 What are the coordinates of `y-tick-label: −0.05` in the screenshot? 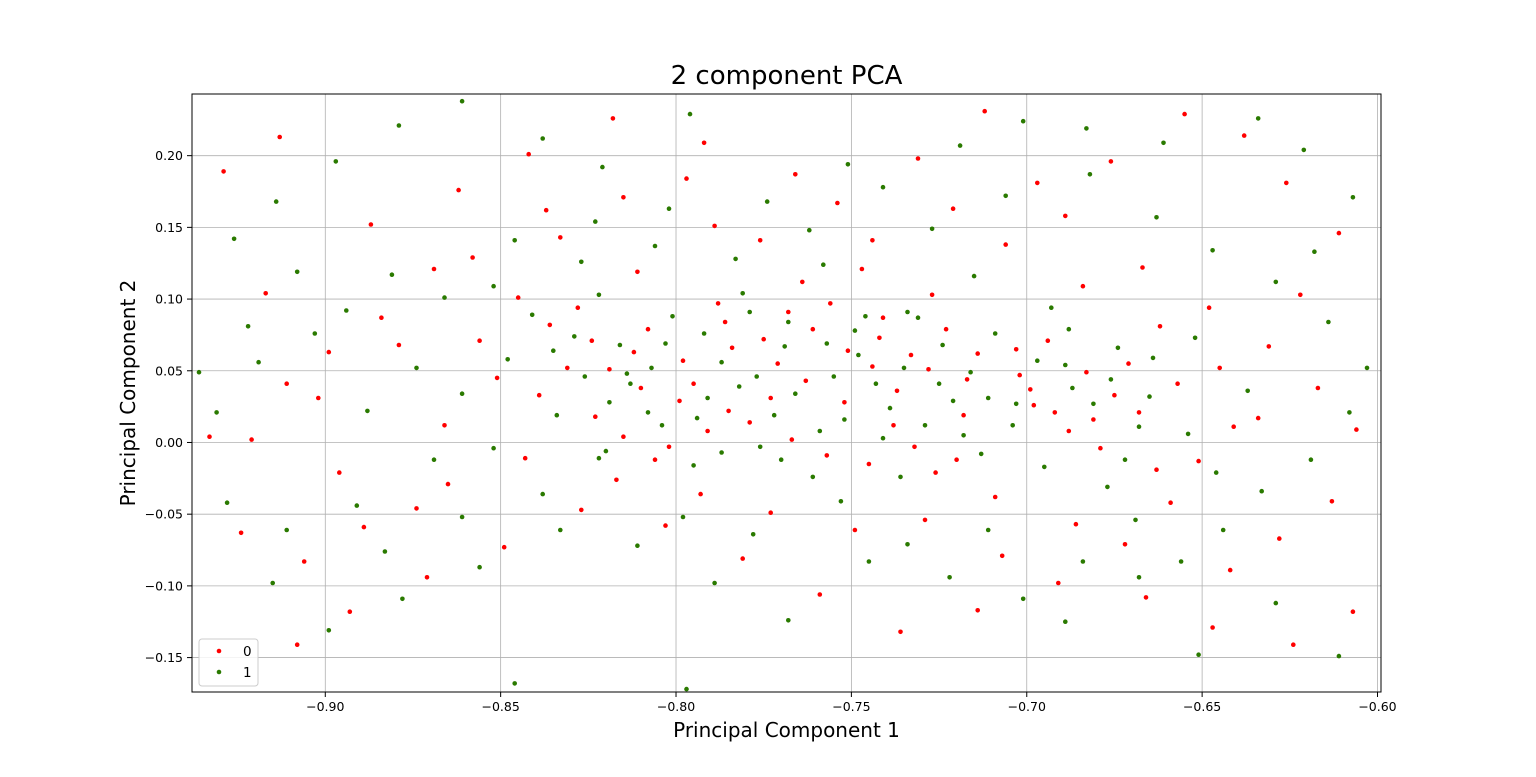 It's located at (164, 514).